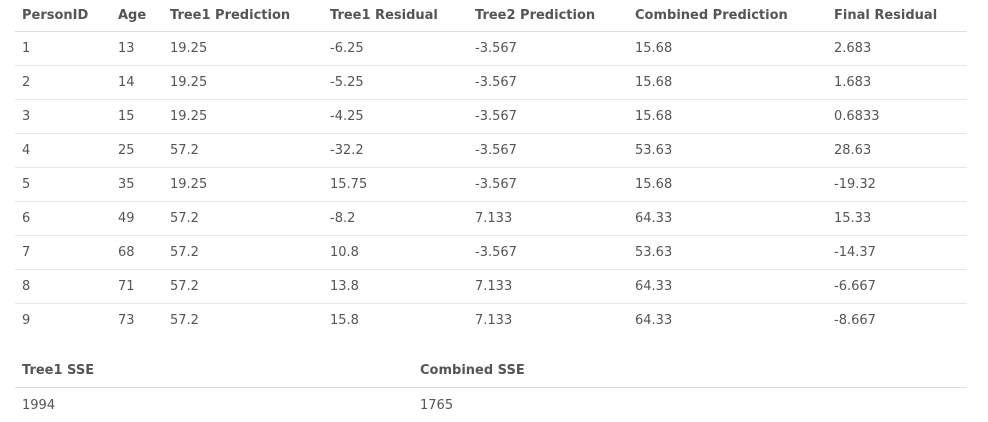 The width and height of the screenshot is (988, 422). I want to click on cell-person-id: 4, so click(63, 151).